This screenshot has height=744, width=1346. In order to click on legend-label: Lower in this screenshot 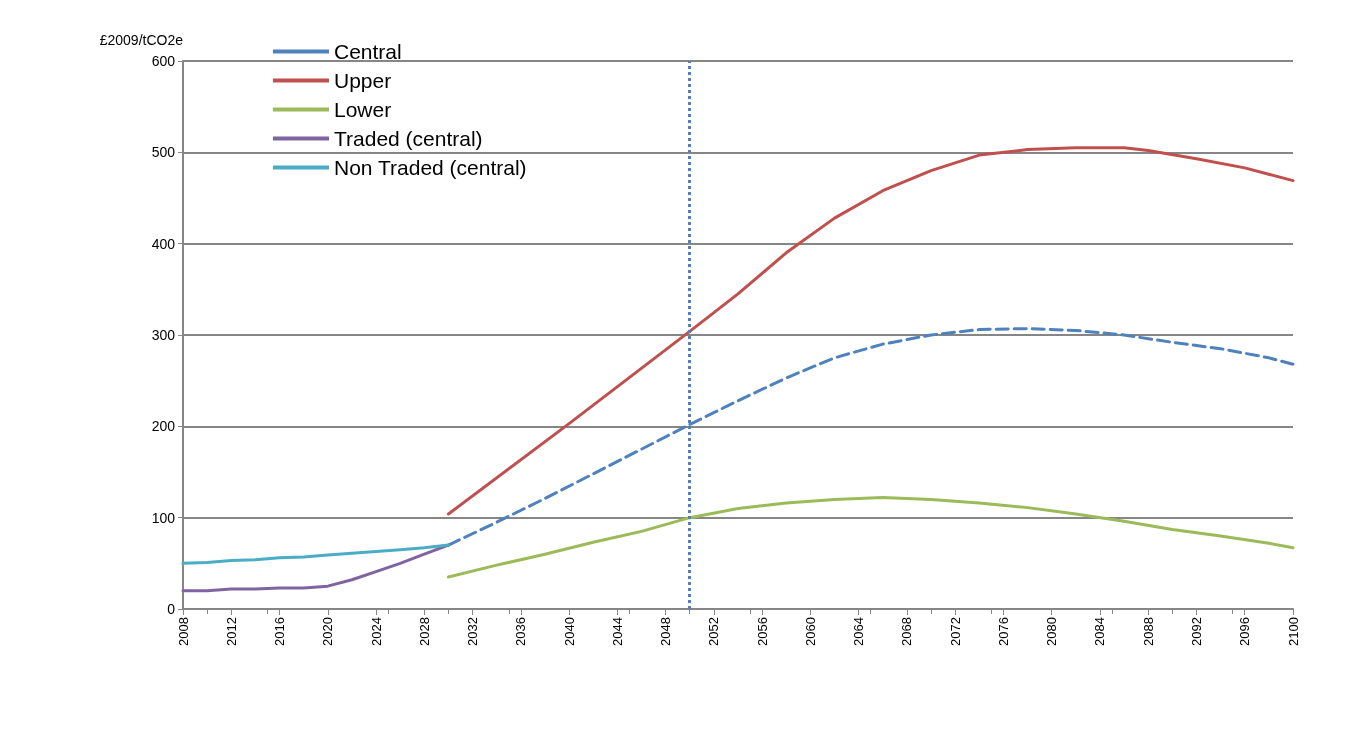, I will do `click(363, 109)`.